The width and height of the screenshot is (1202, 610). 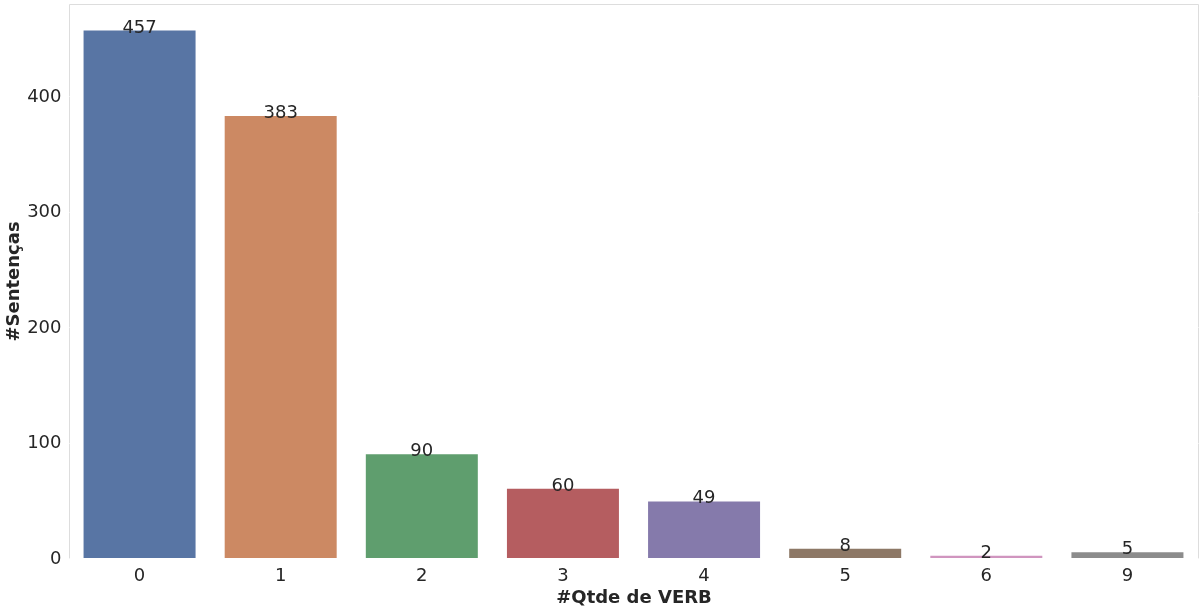 What do you see at coordinates (44, 326) in the screenshot?
I see `y-tick-label: 200` at bounding box center [44, 326].